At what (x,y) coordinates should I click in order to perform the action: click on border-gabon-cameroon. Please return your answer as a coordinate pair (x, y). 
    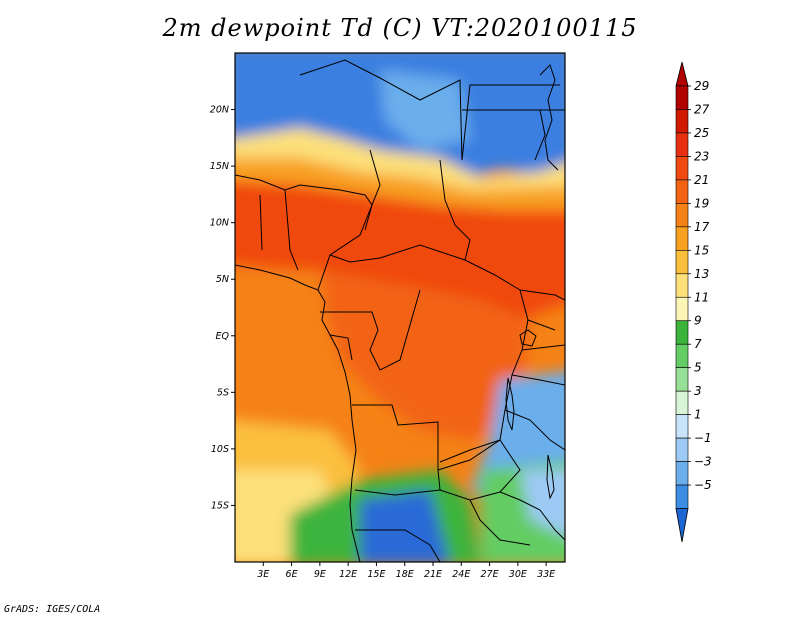
    Looking at the image, I should click on (336, 336).